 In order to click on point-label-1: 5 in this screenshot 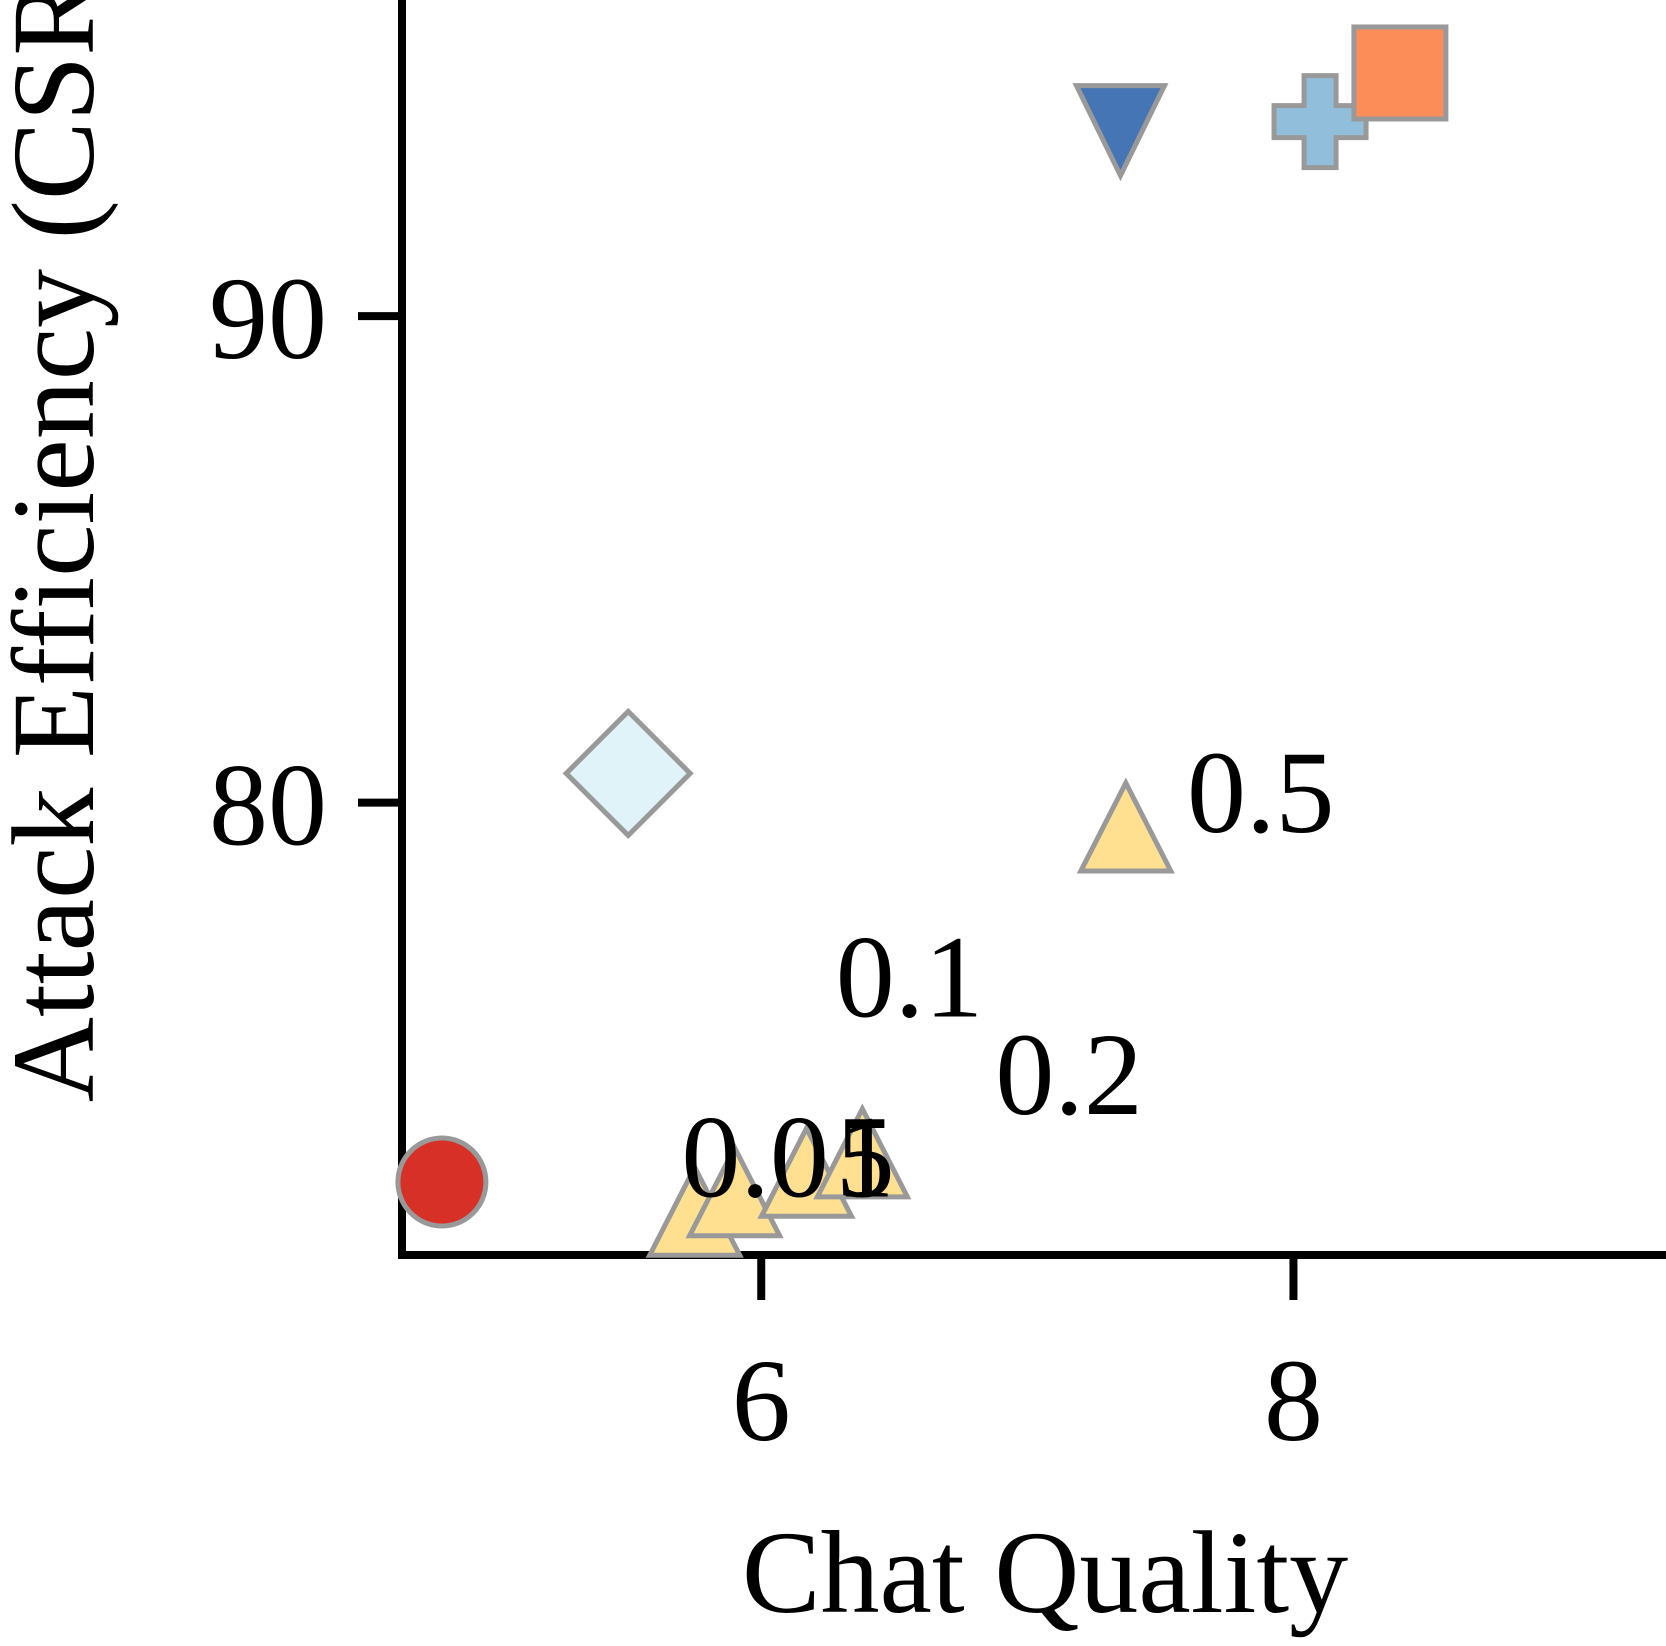, I will do `click(865, 1157)`.